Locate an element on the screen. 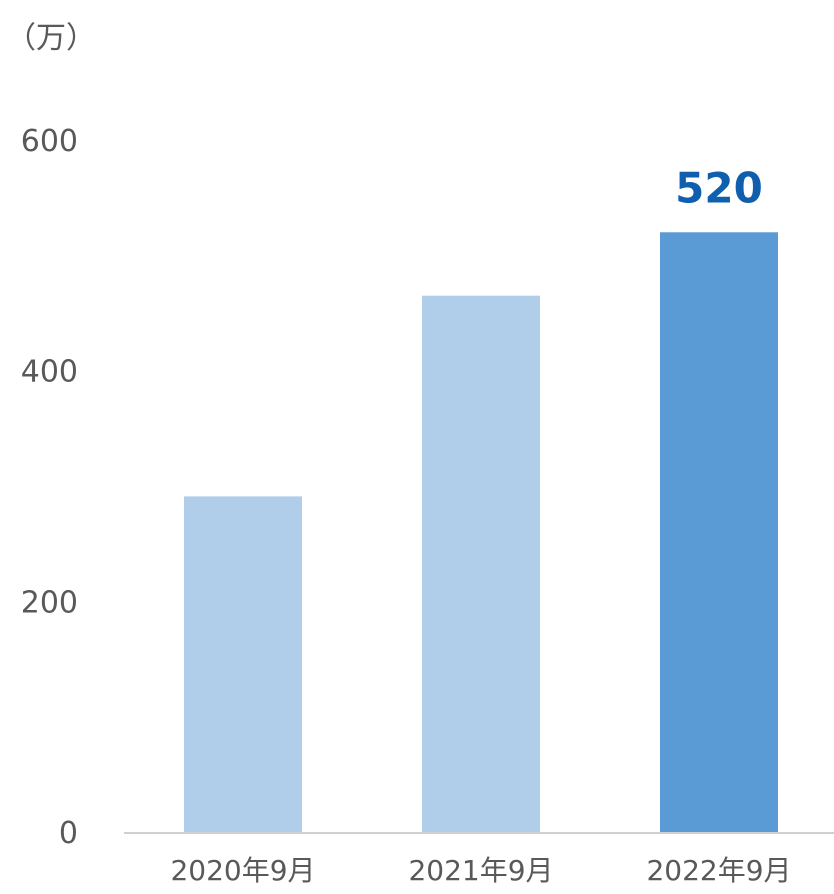  y-axis: 0 200 400 600 is located at coordinates (49, 487).